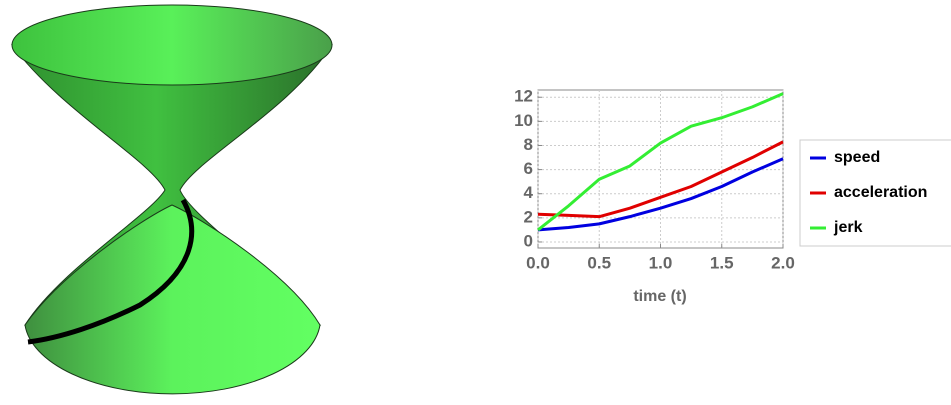  I want to click on hyperboloid-bottom, so click(172, 299).